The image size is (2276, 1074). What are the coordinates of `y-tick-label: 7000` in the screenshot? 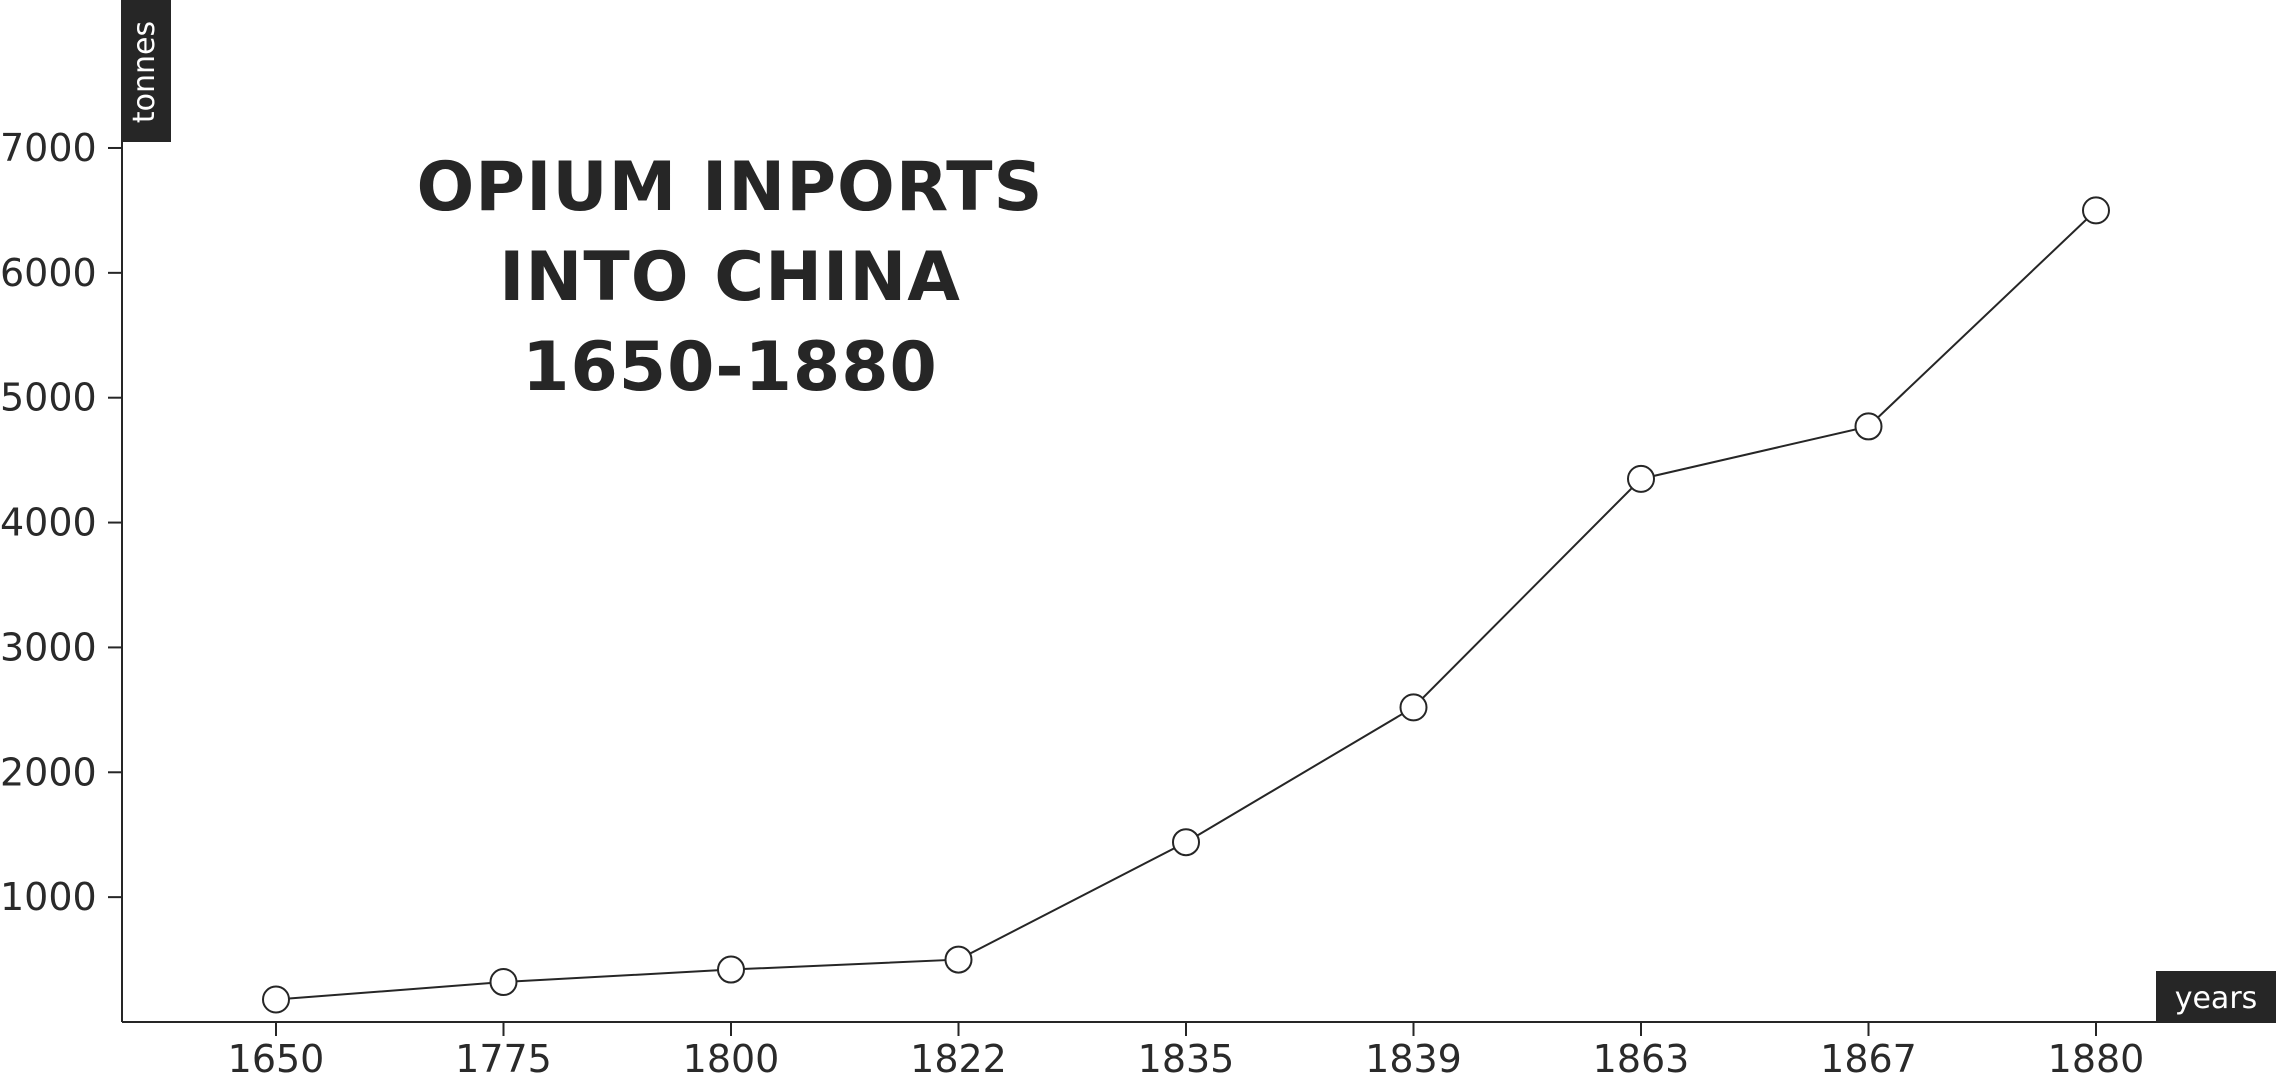 It's located at (48, 148).